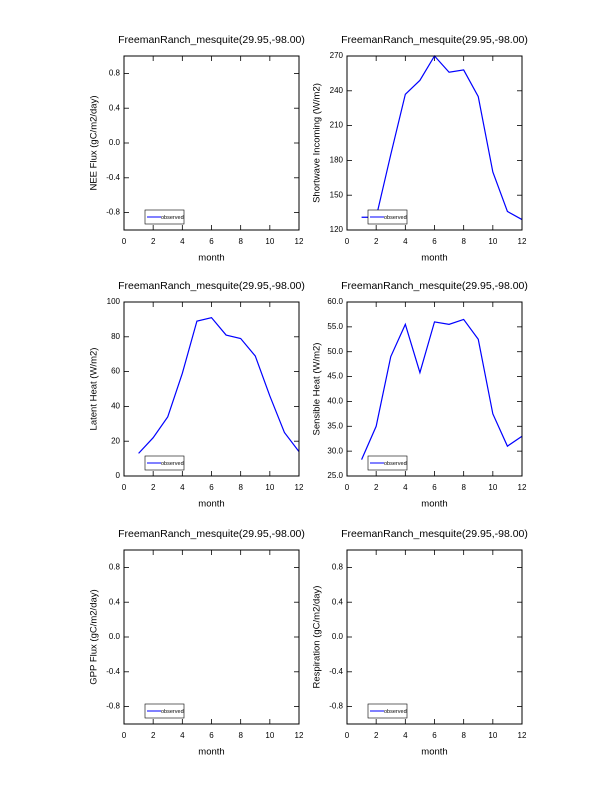 The width and height of the screenshot is (612, 792). What do you see at coordinates (115, 440) in the screenshot?
I see `y-tick-label: 20` at bounding box center [115, 440].